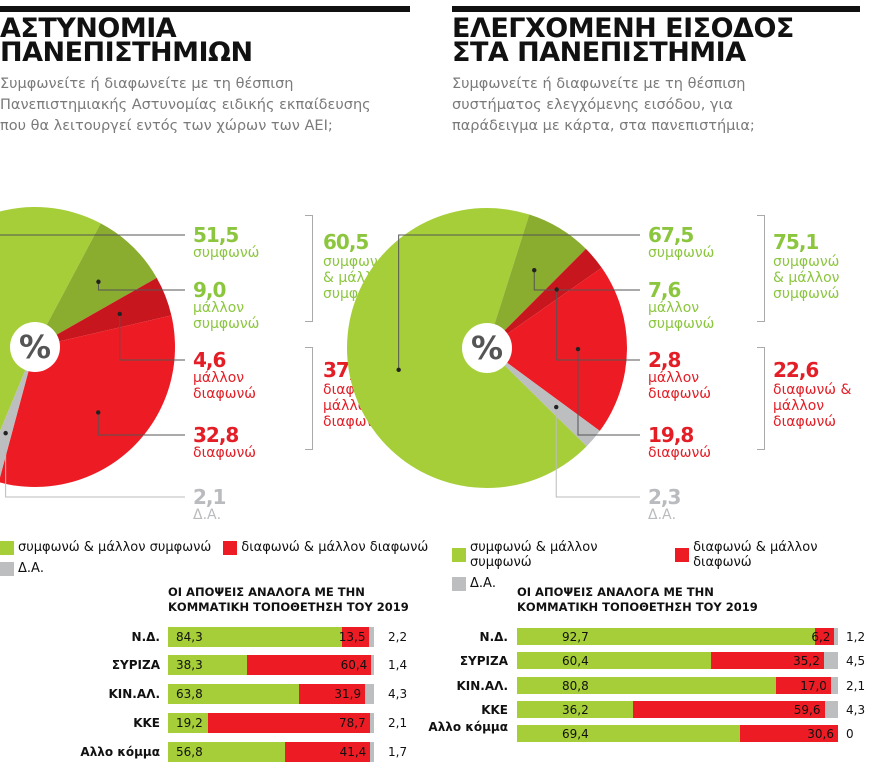  I want to click on stacked-bar: 60,4 35,2, so click(678, 660).